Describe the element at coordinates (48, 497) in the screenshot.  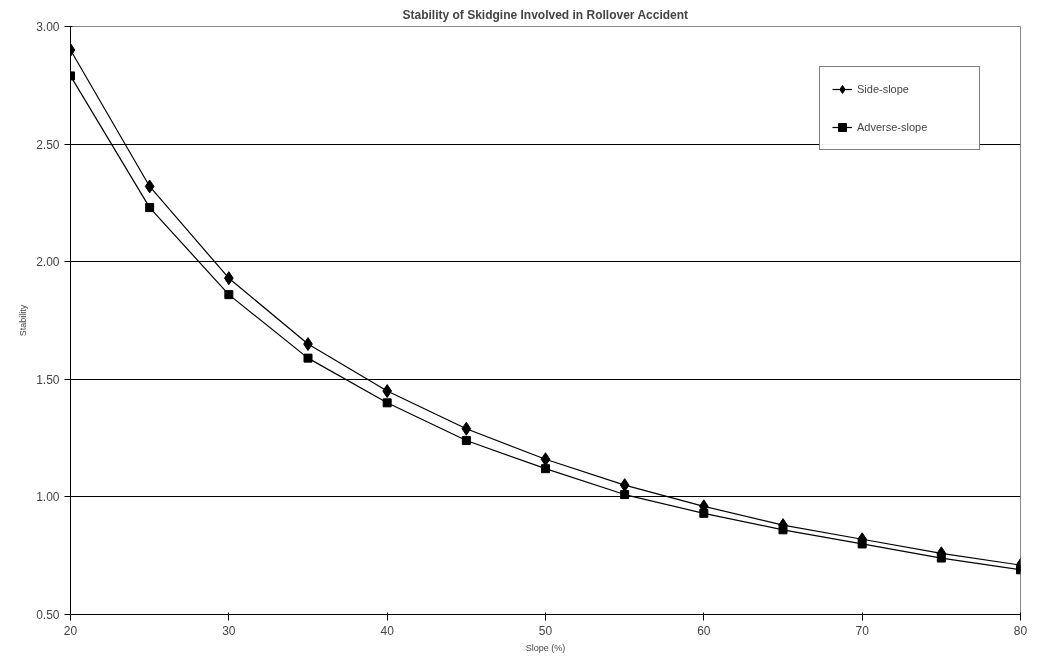
I see `y-tick-label: 1.00` at that location.